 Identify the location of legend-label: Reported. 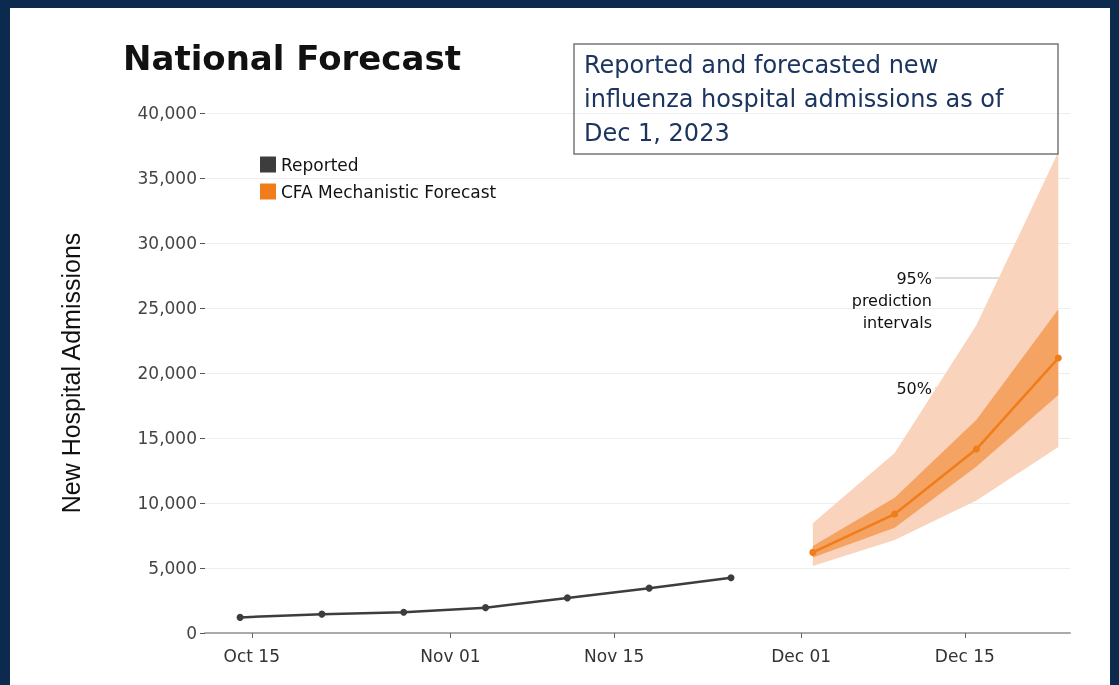
(320, 164).